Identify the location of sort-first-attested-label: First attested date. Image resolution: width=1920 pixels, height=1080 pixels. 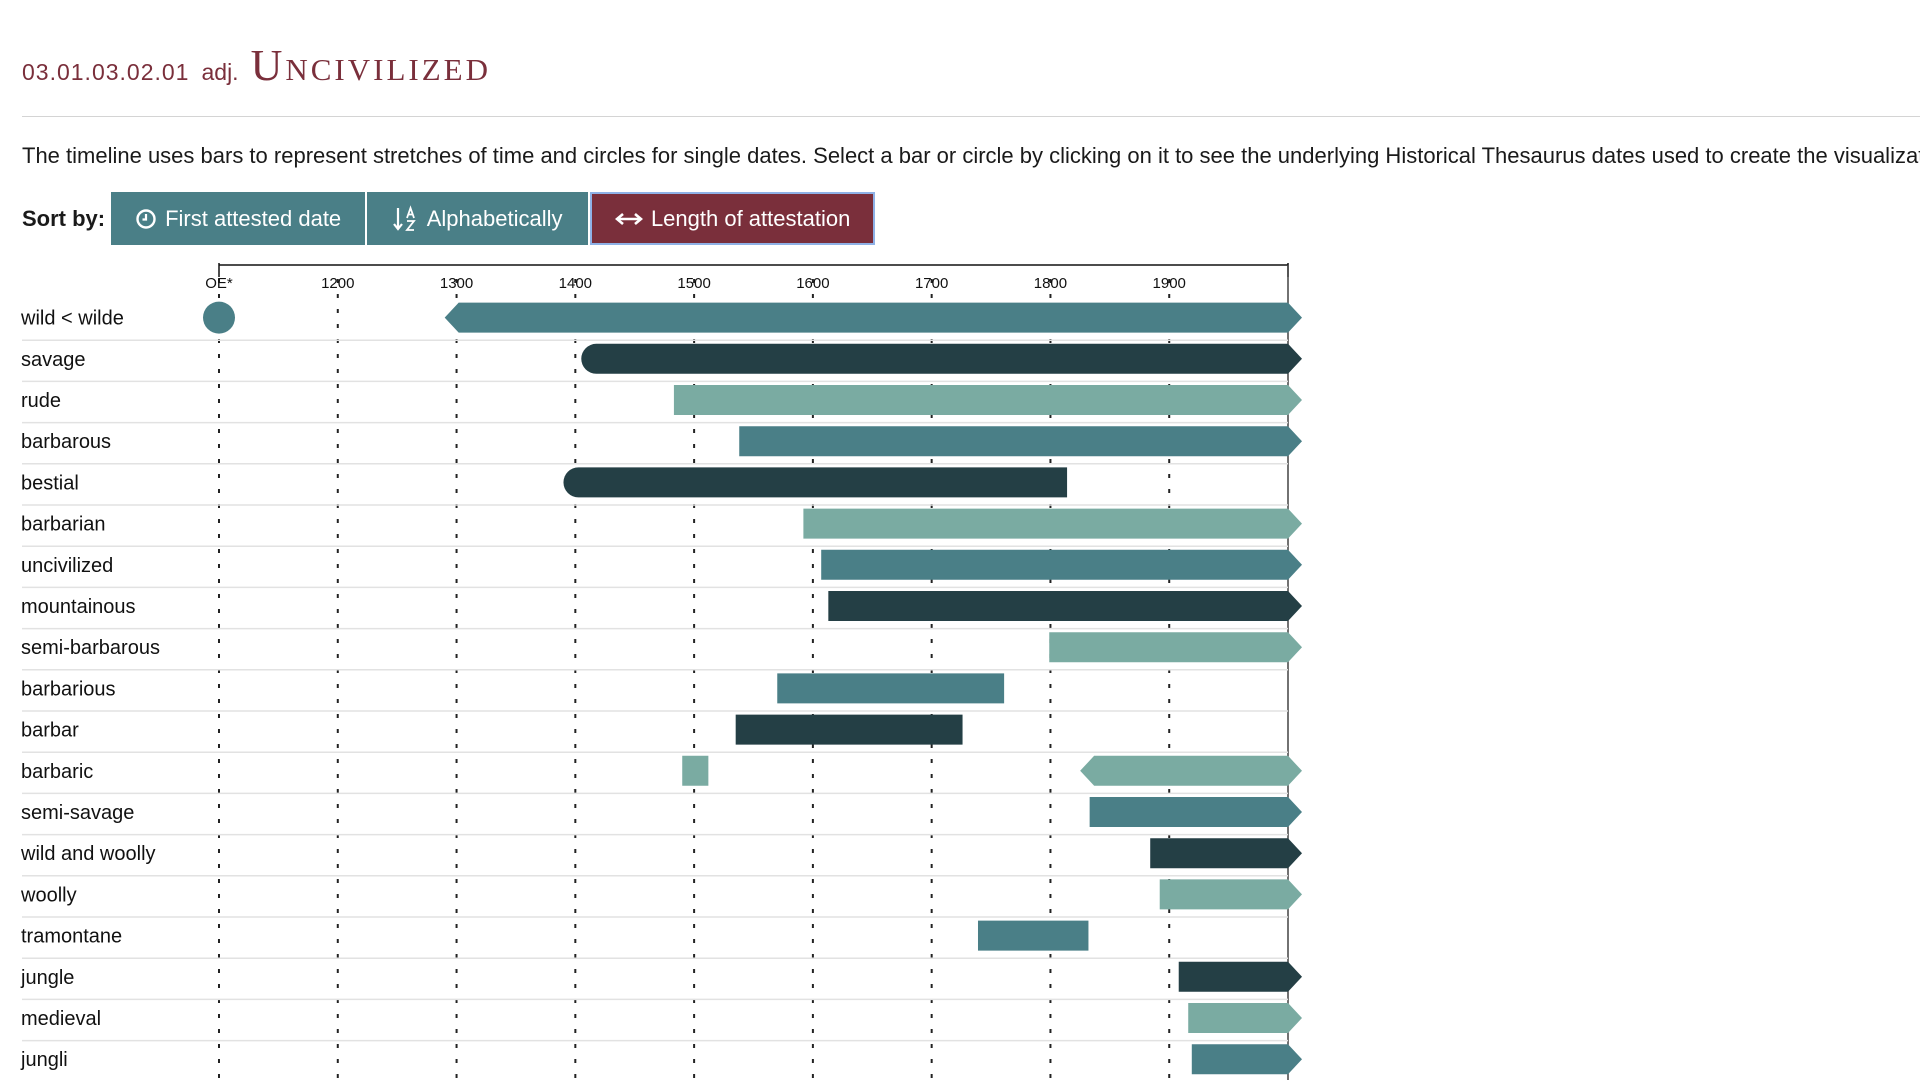
(253, 218).